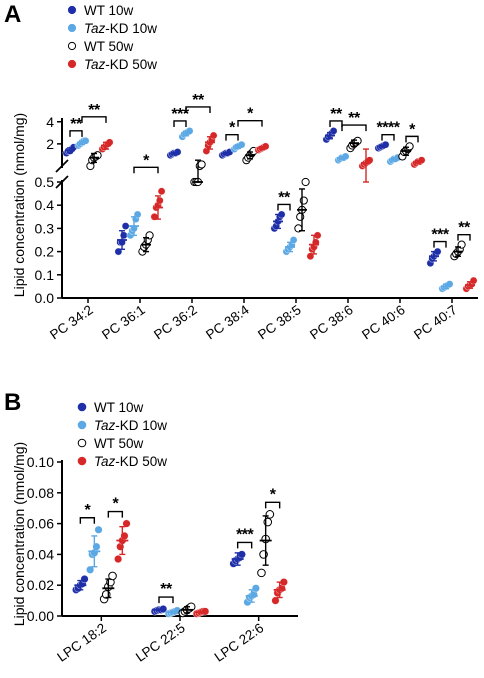 The image size is (484, 678). What do you see at coordinates (45, 182) in the screenshot?
I see `y-tick-label: 0.5` at bounding box center [45, 182].